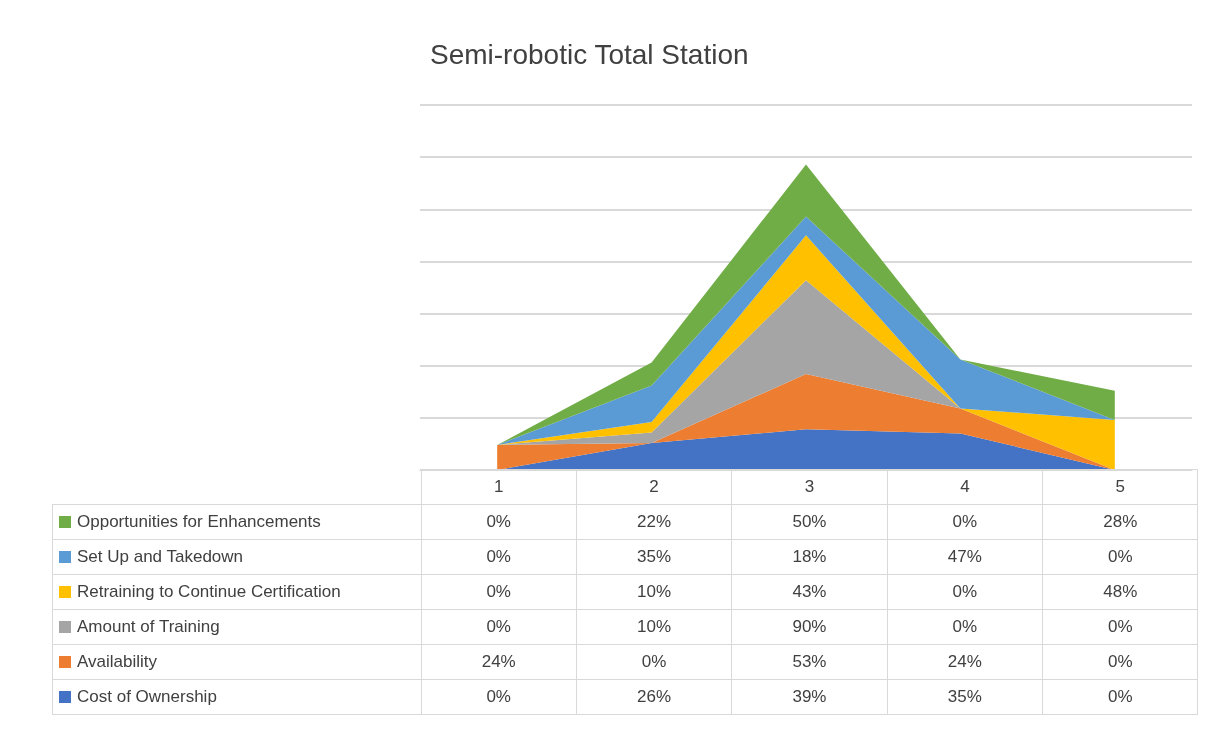 The height and width of the screenshot is (733, 1207). Describe the element at coordinates (236, 697) in the screenshot. I see `legend-label: Cost of Ownership` at that location.